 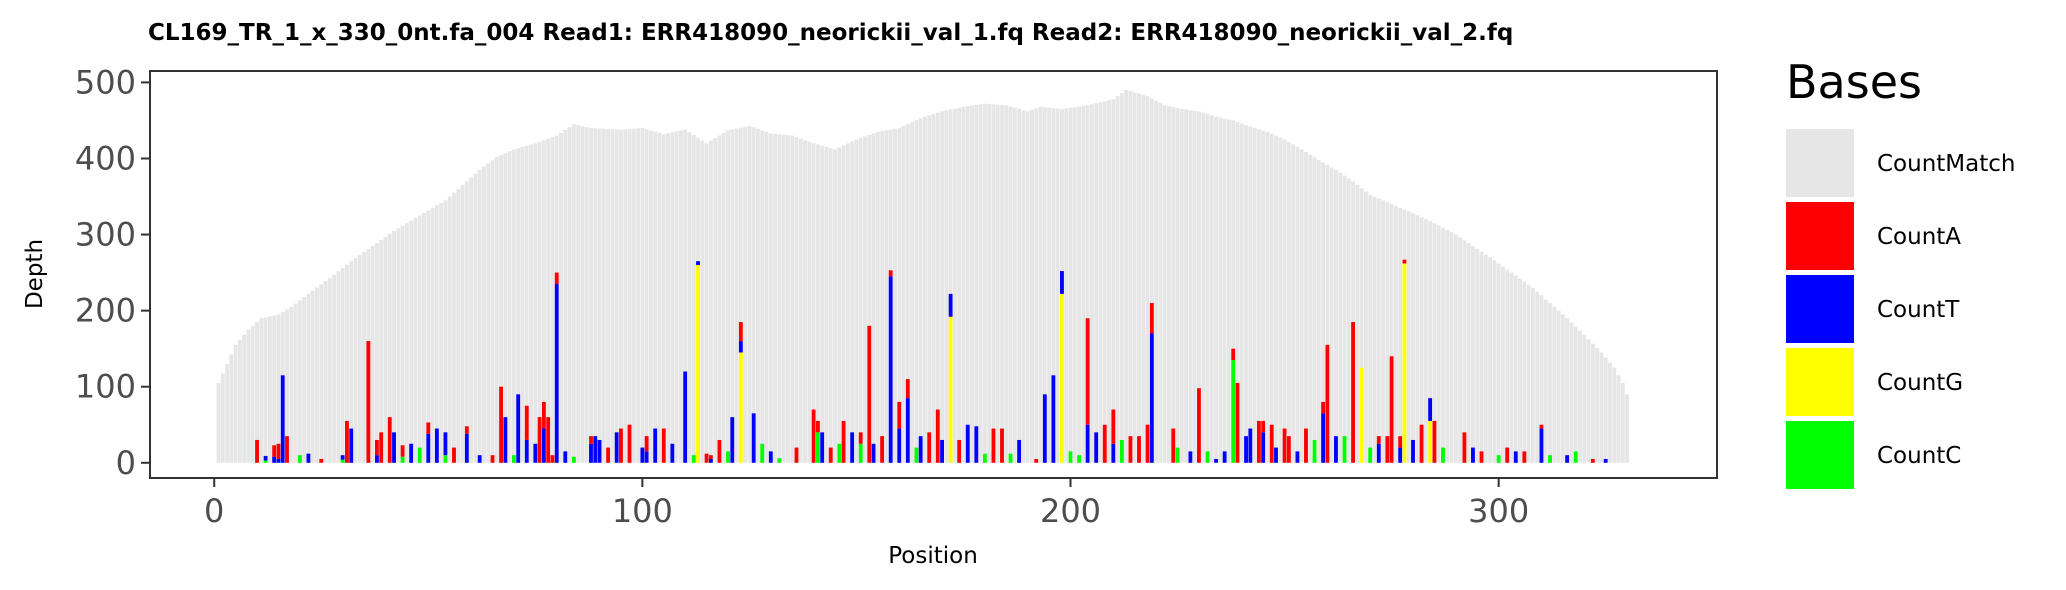 What do you see at coordinates (126, 463) in the screenshot?
I see `y-tick-label: 0` at bounding box center [126, 463].